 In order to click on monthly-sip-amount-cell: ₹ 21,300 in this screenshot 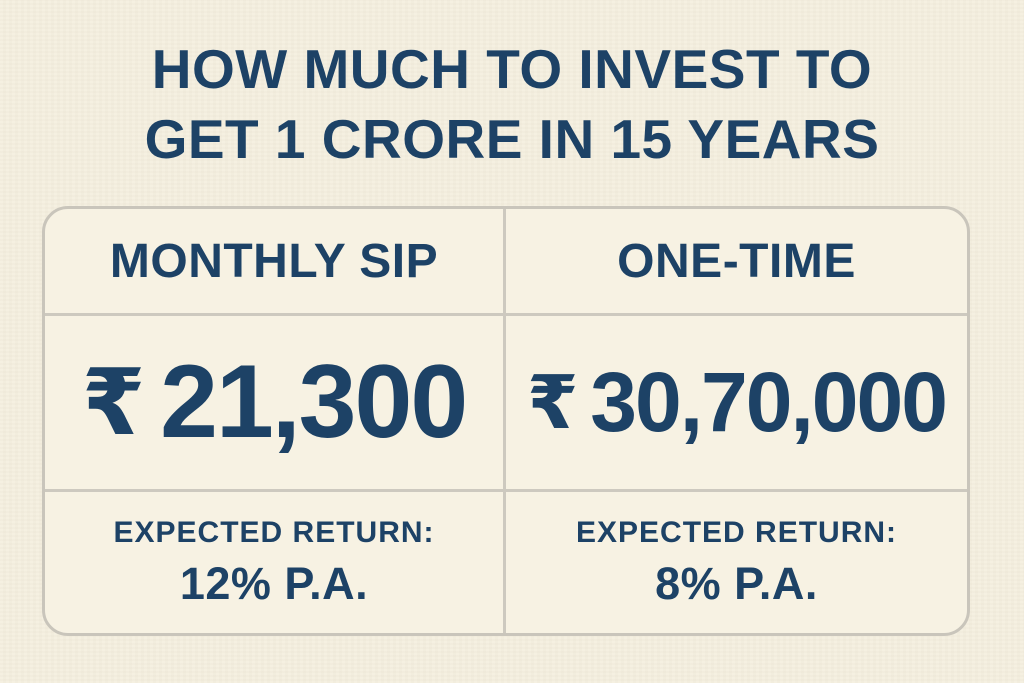, I will do `click(275, 404)`.